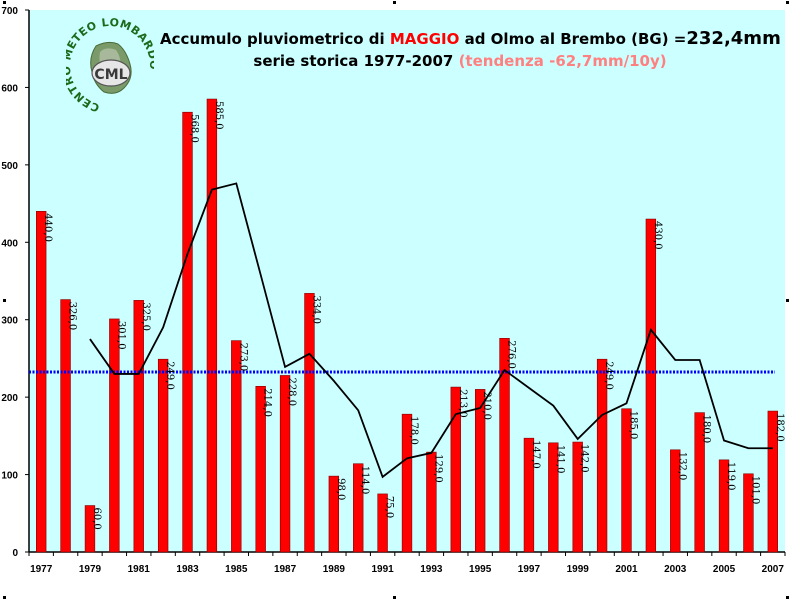 This screenshot has width=790, height=605. Describe the element at coordinates (364, 480) in the screenshot. I see `bar-data-label: 114,0` at that location.